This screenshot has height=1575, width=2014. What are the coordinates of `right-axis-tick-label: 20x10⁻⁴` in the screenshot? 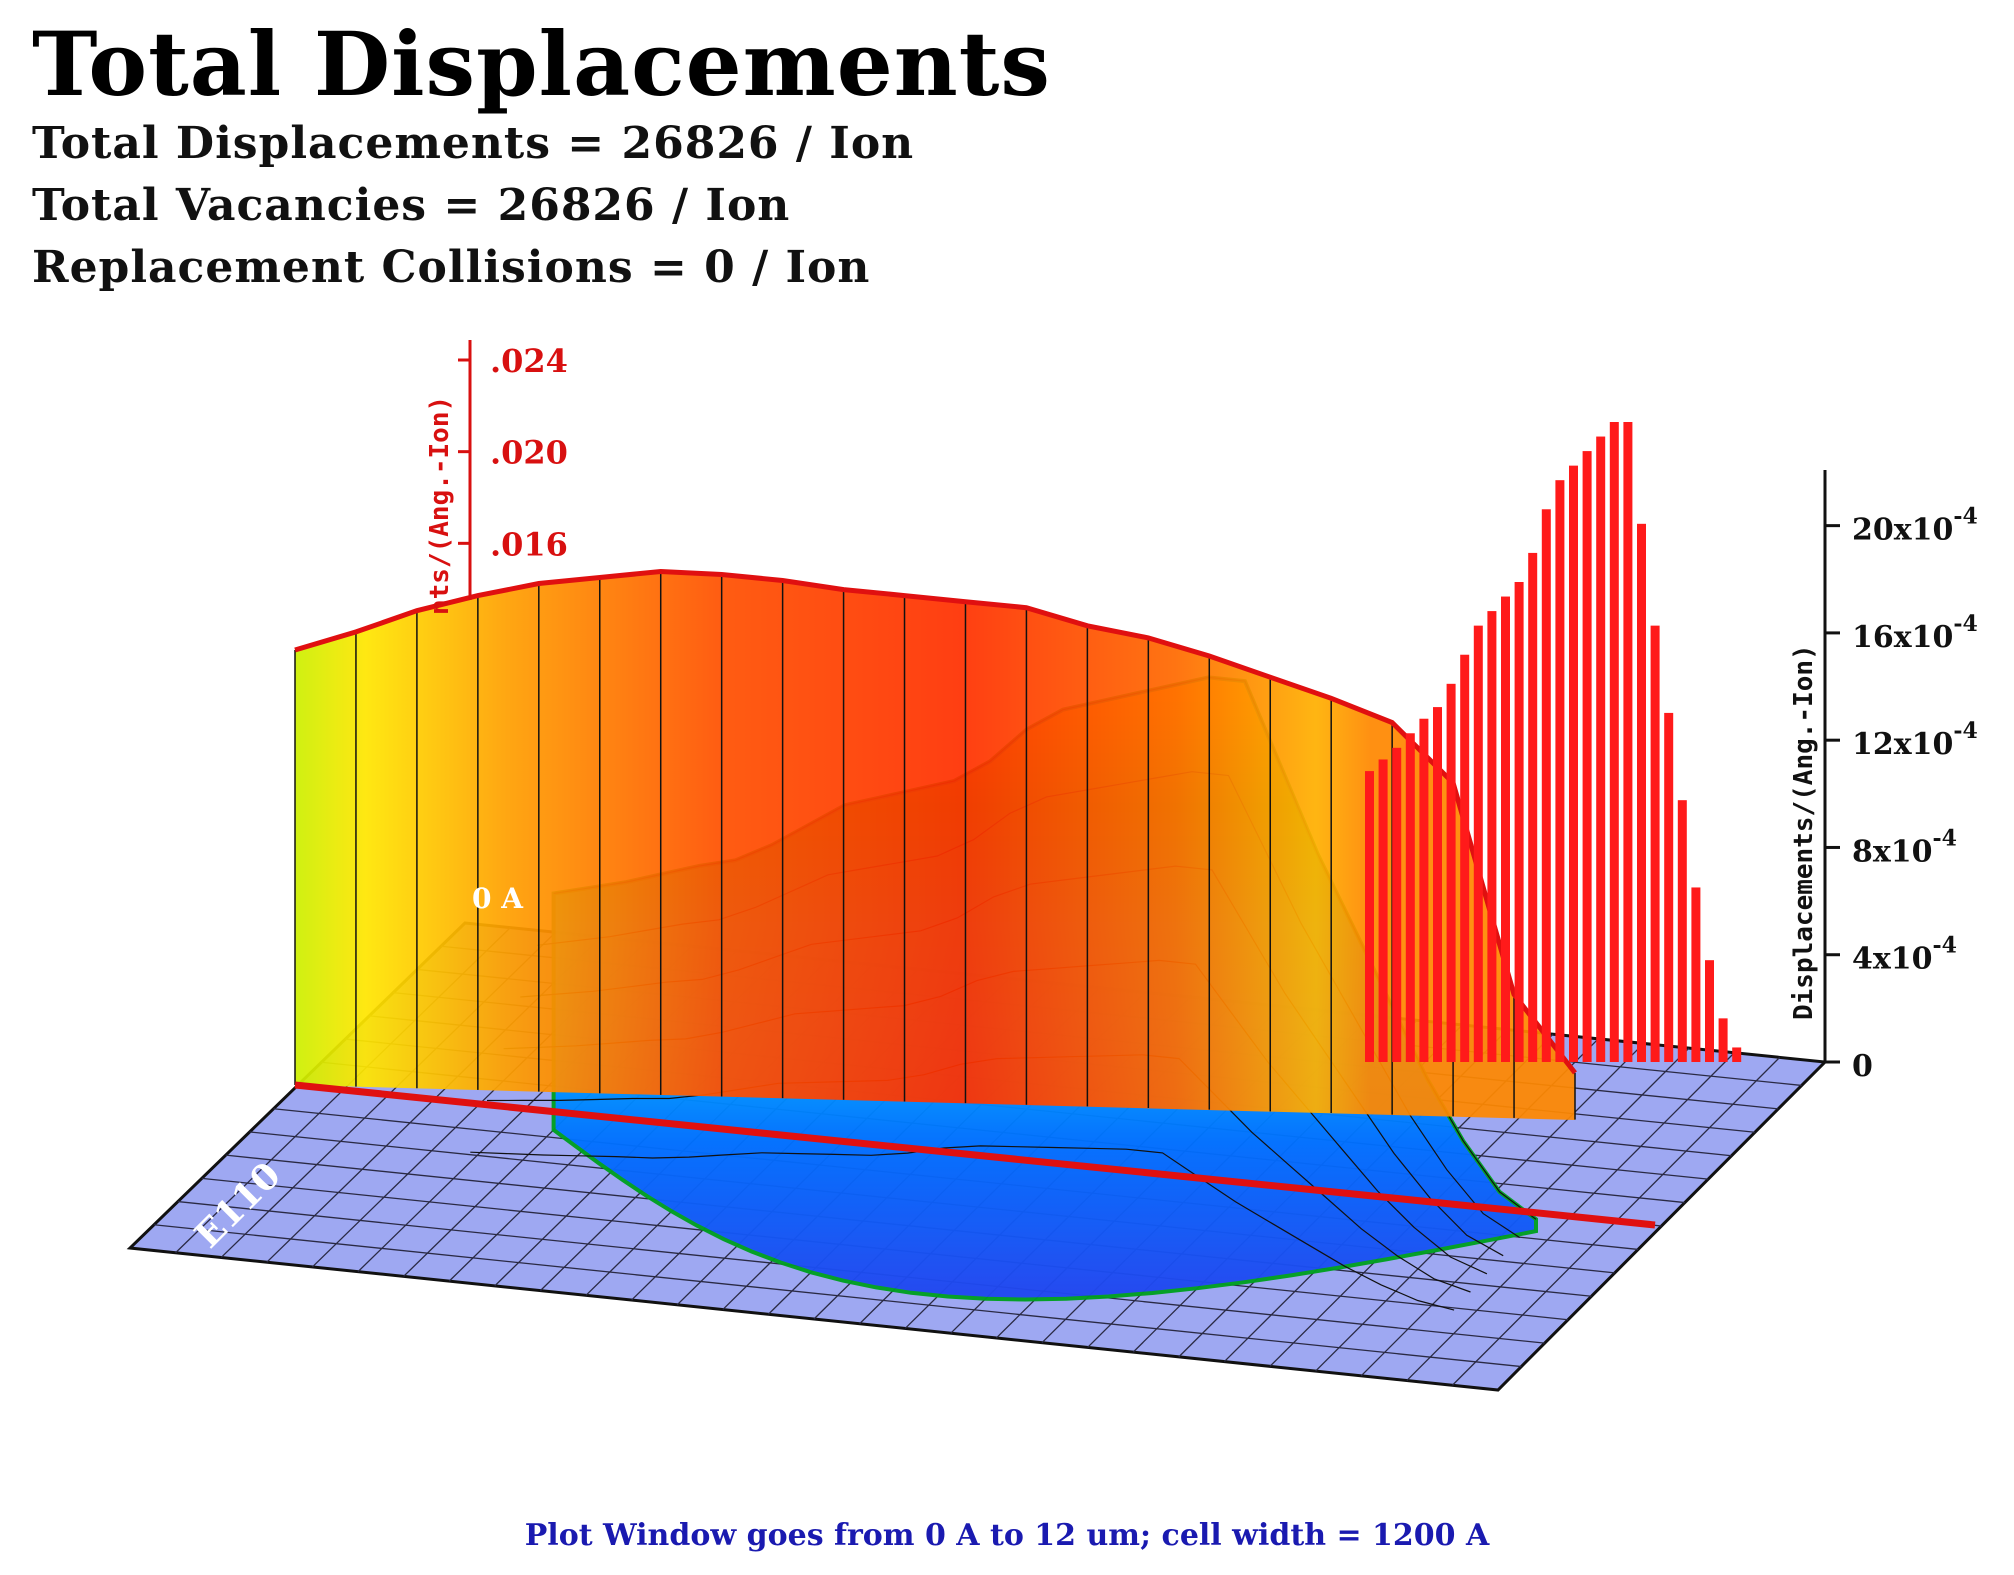 It's located at (1915, 526).